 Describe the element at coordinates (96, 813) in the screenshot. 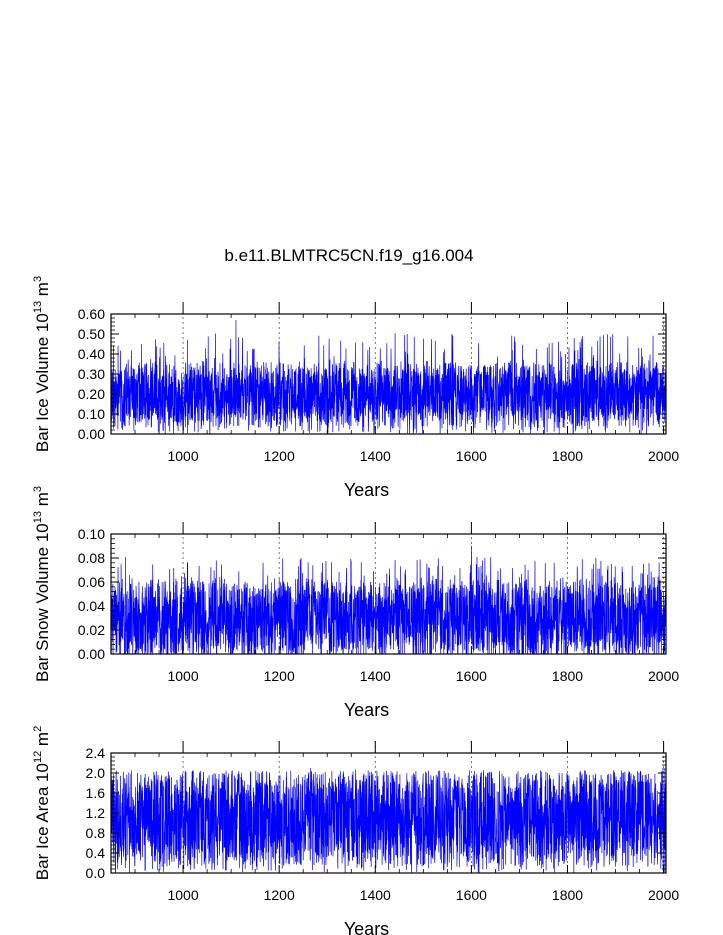

I see `y-tick-label: 1.2` at that location.